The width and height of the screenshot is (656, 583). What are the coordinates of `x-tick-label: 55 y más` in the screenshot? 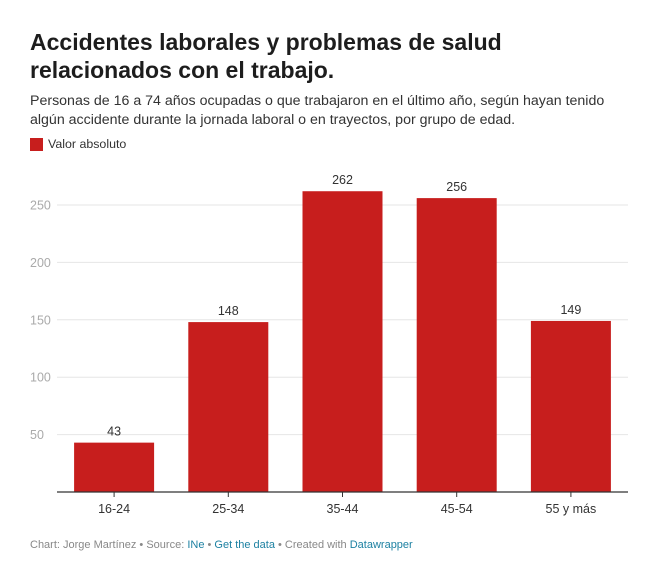 It's located at (571, 509).